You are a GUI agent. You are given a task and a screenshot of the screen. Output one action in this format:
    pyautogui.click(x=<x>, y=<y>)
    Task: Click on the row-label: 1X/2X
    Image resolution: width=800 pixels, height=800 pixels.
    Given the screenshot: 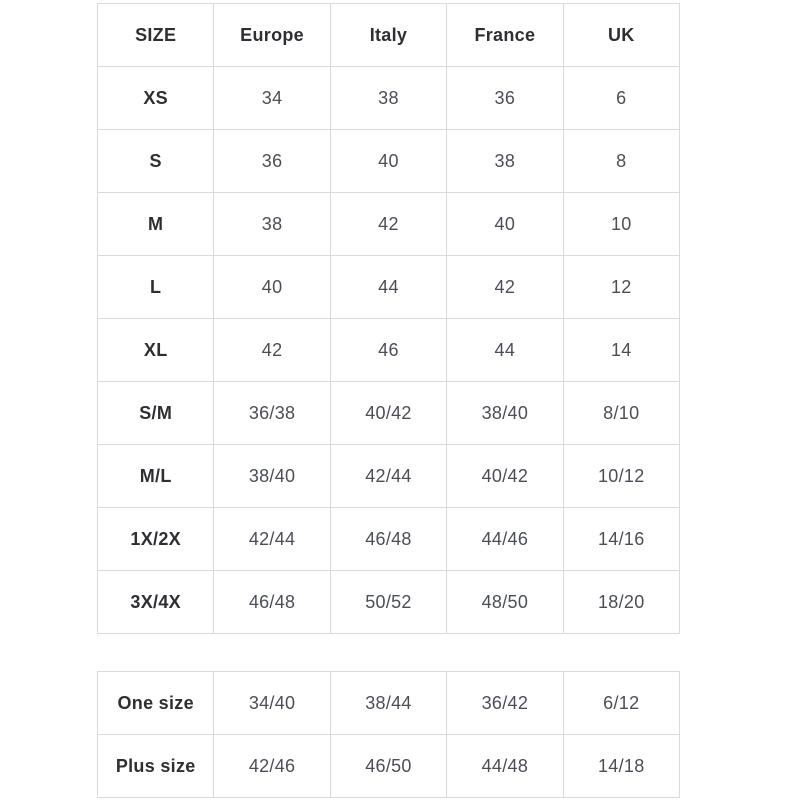 What is the action you would take?
    pyautogui.click(x=155, y=539)
    